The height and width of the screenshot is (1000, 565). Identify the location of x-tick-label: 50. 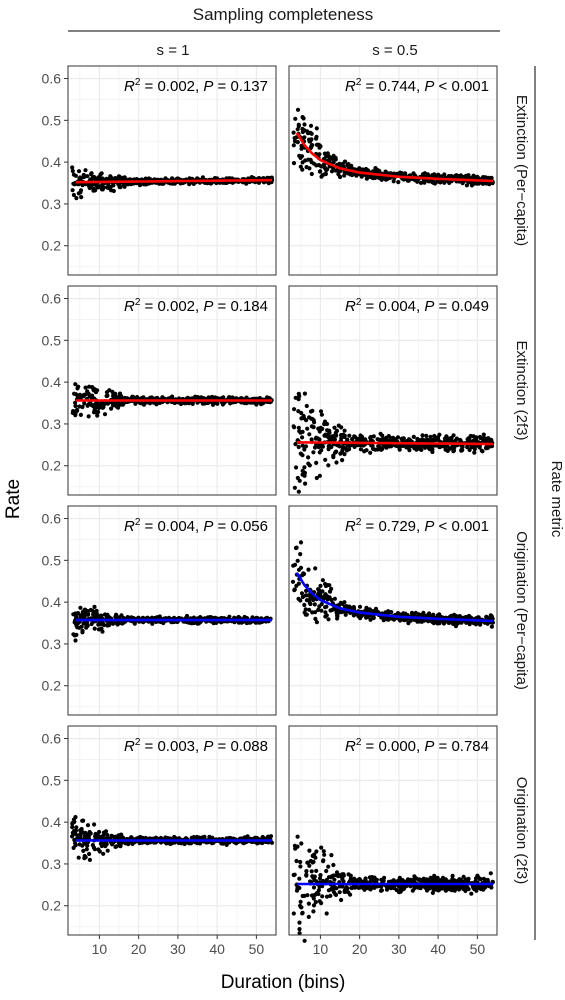
(478, 949).